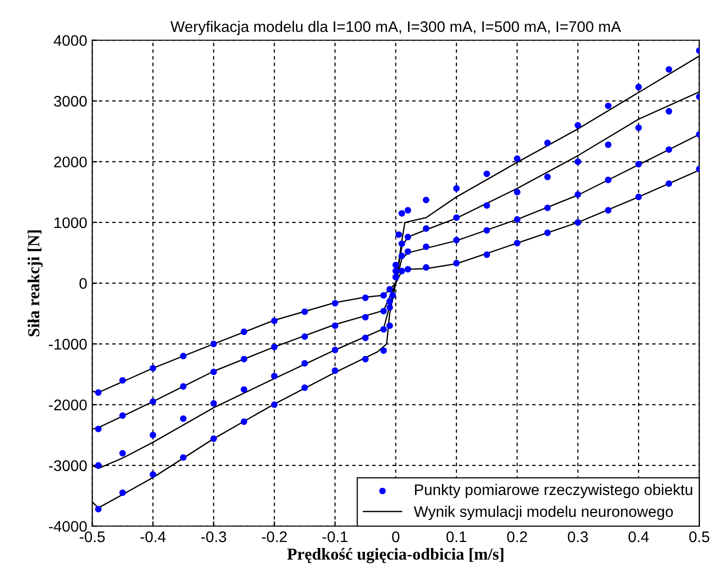  I want to click on x-axis-title: Prędkość ugięcia-odbicia [m/s], so click(395, 556).